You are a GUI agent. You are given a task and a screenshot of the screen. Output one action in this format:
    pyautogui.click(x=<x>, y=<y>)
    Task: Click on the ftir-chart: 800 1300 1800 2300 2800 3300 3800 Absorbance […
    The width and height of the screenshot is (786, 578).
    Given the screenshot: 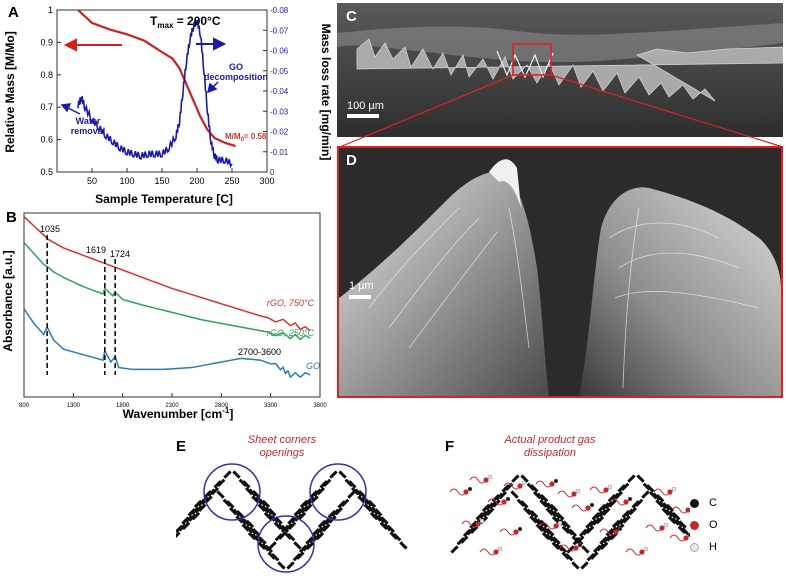 What is the action you would take?
    pyautogui.click(x=164, y=316)
    